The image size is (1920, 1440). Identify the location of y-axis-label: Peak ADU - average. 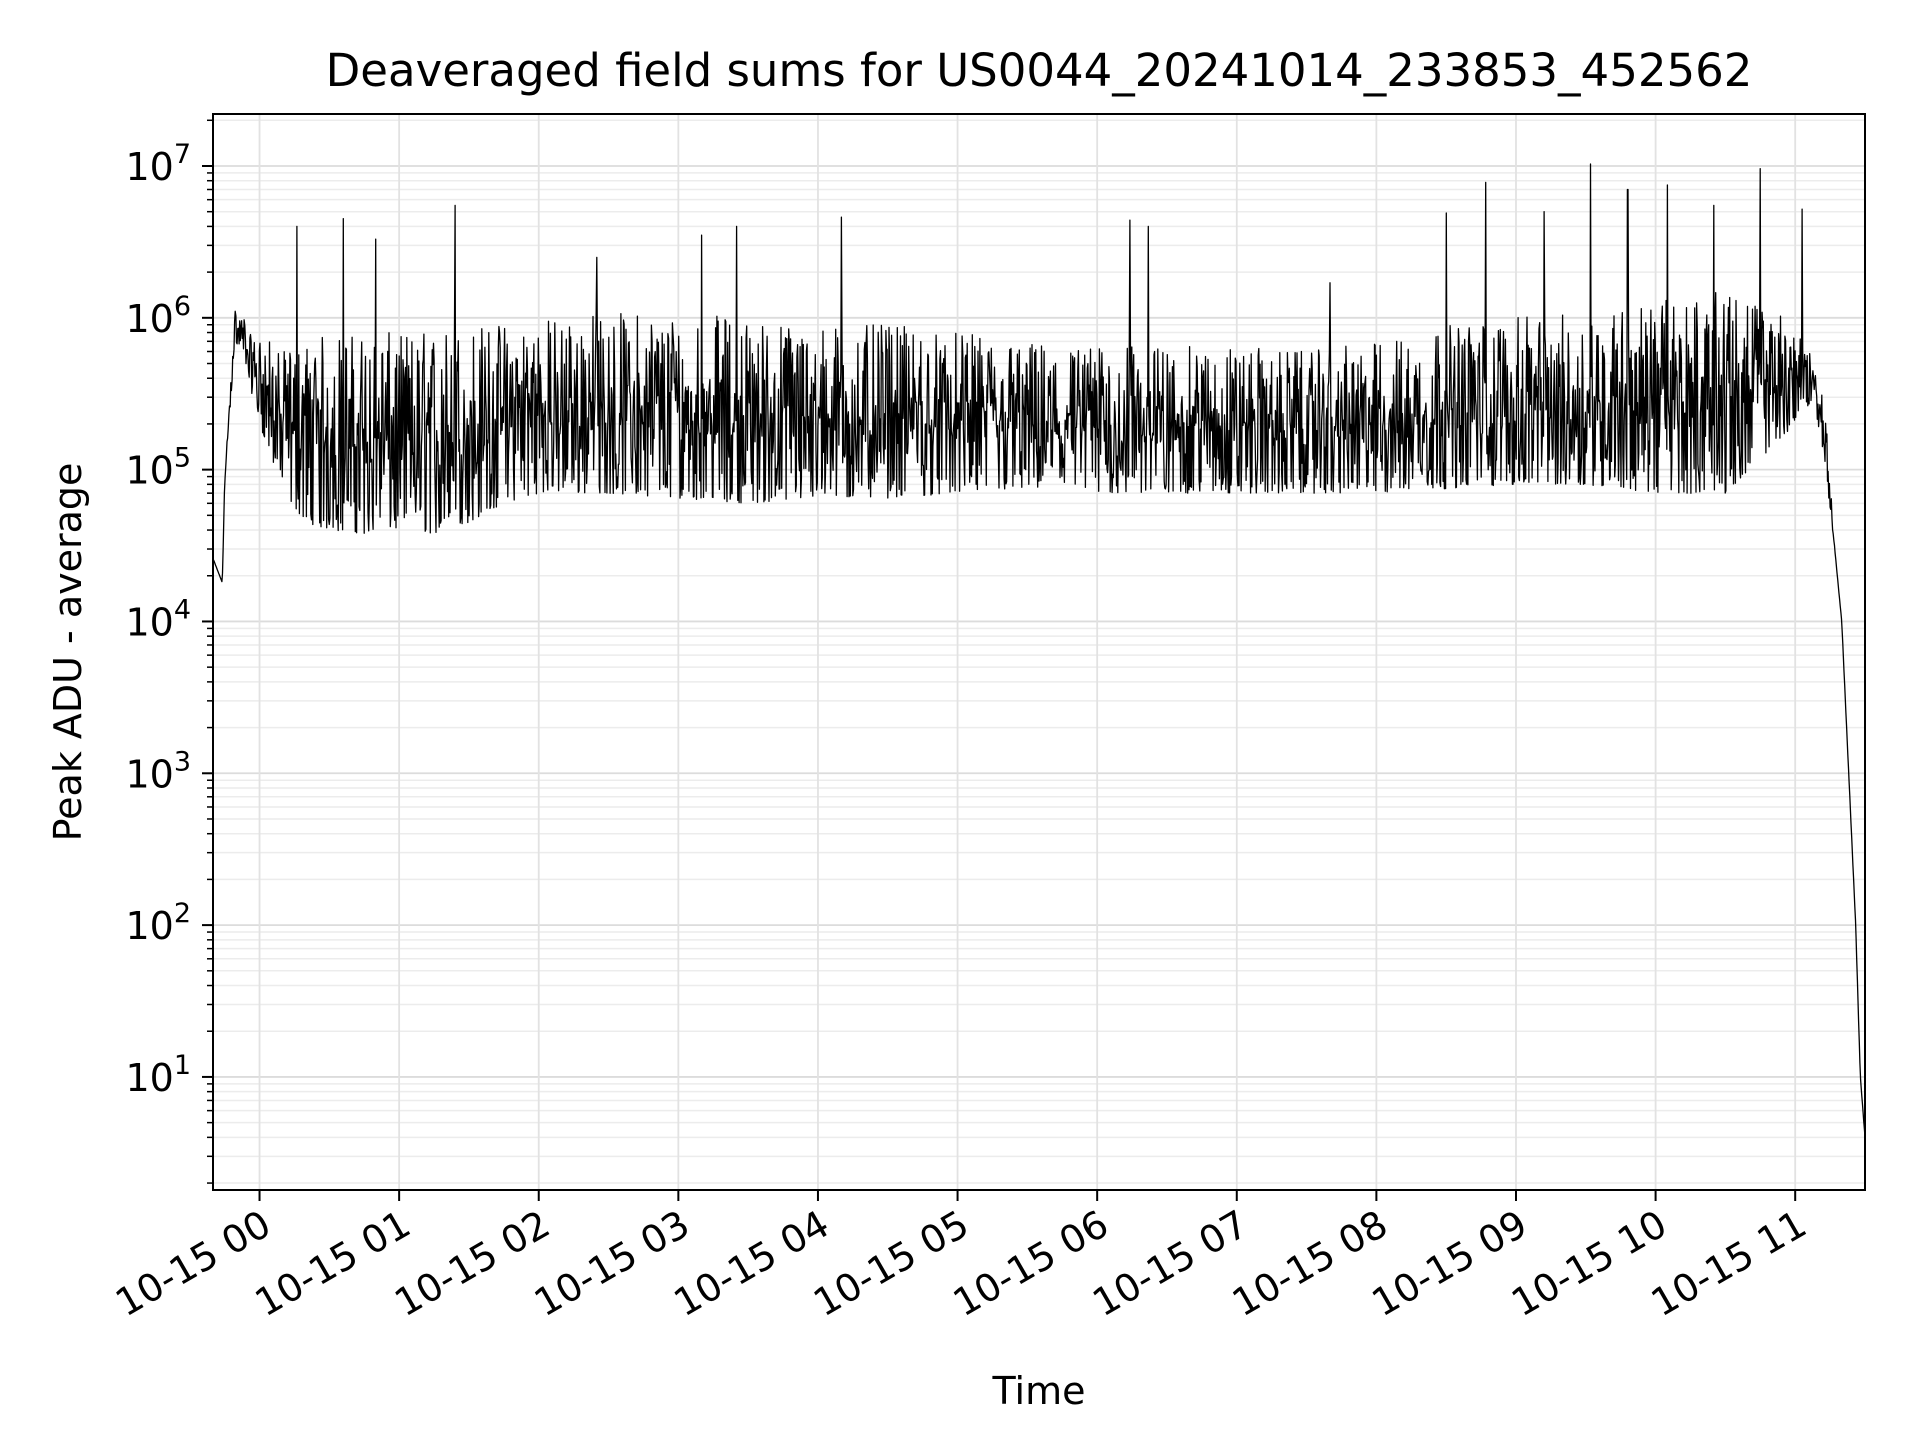
(68, 652).